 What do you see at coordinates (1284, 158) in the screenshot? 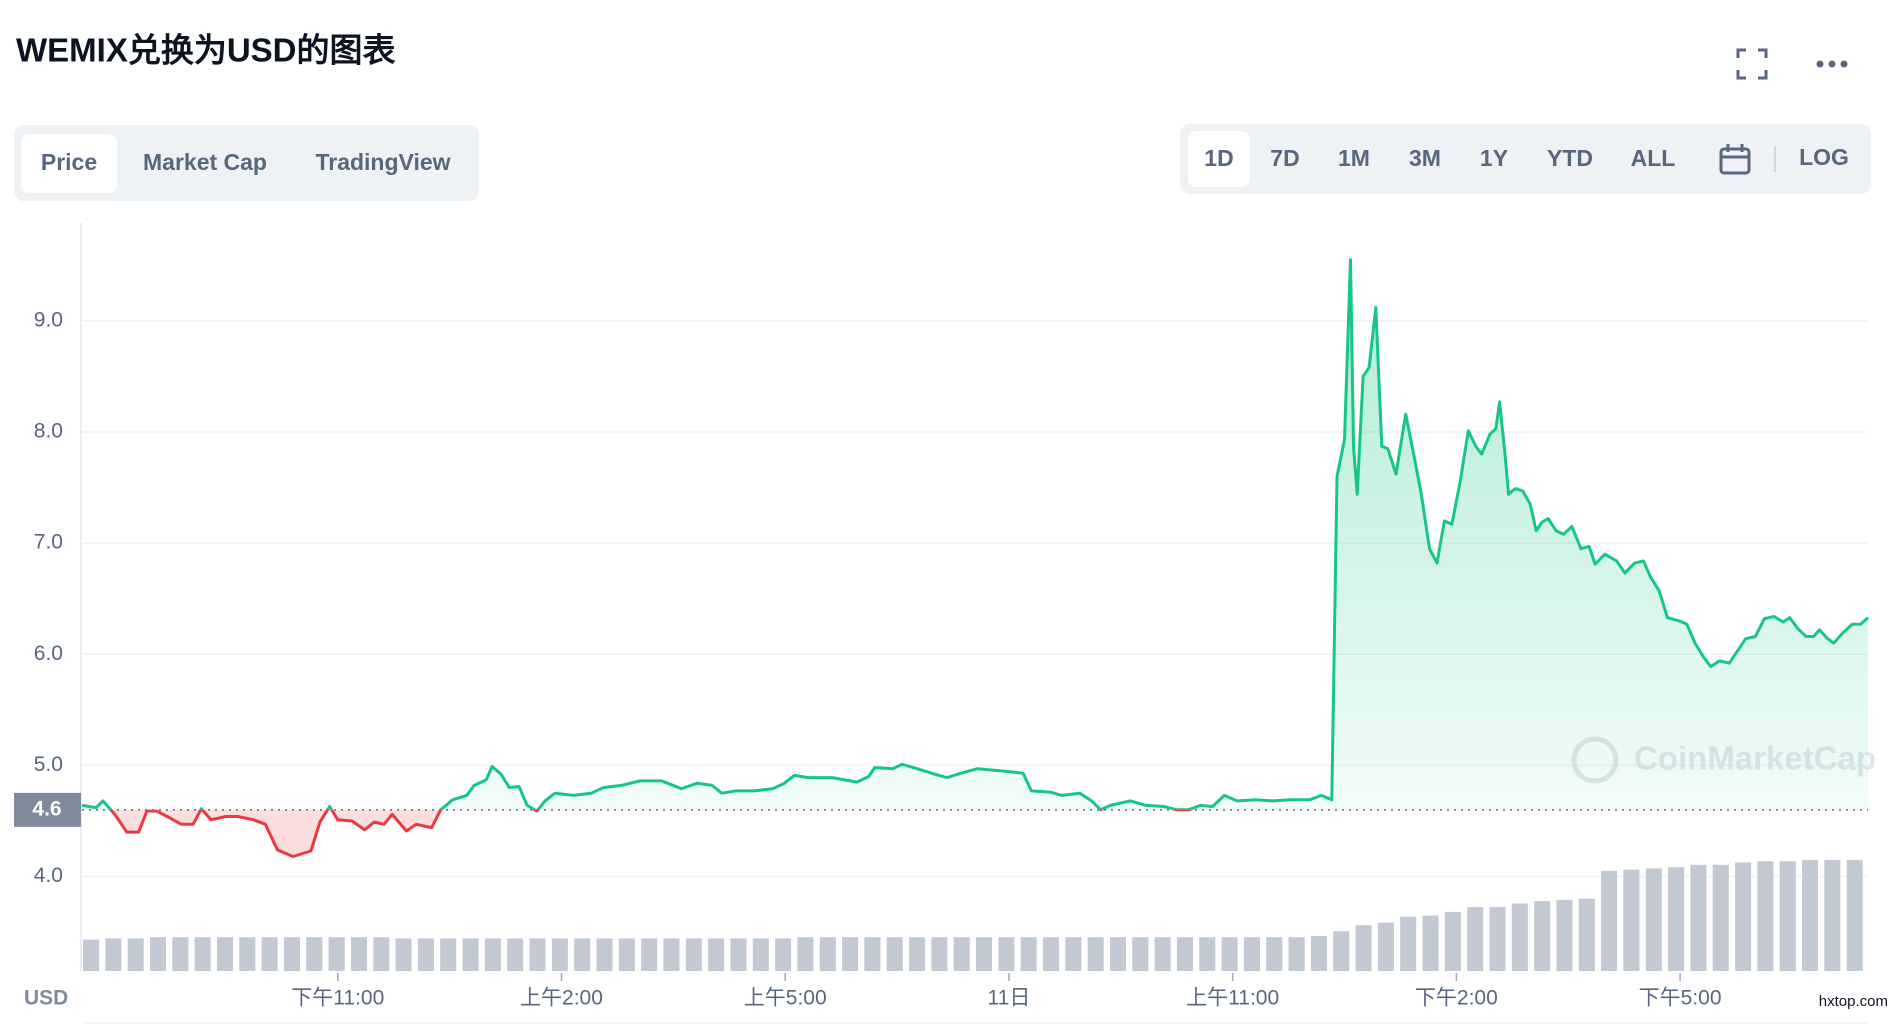
I see `range-button: 7D` at bounding box center [1284, 158].